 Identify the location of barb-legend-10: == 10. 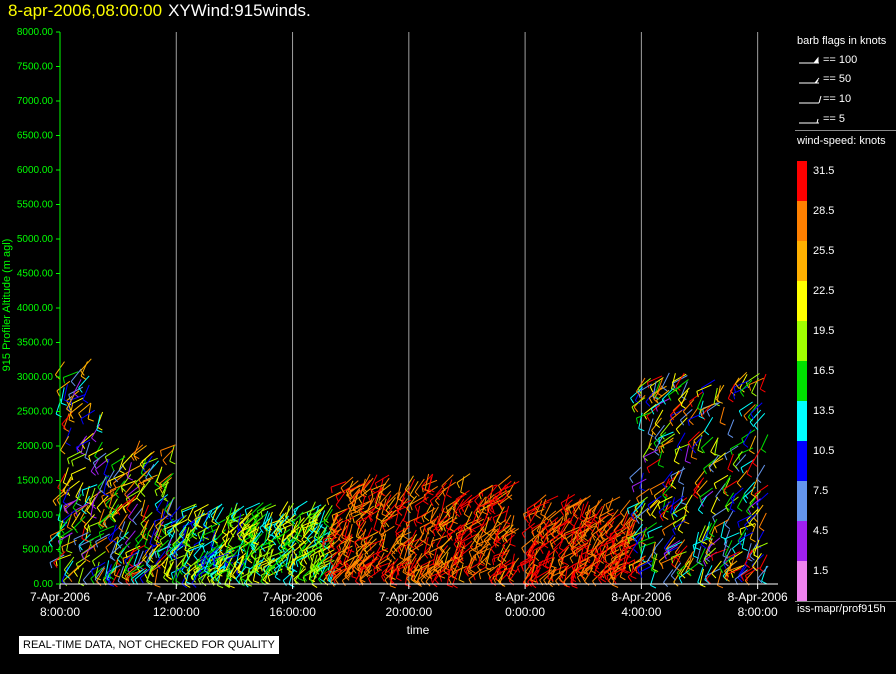
(837, 99).